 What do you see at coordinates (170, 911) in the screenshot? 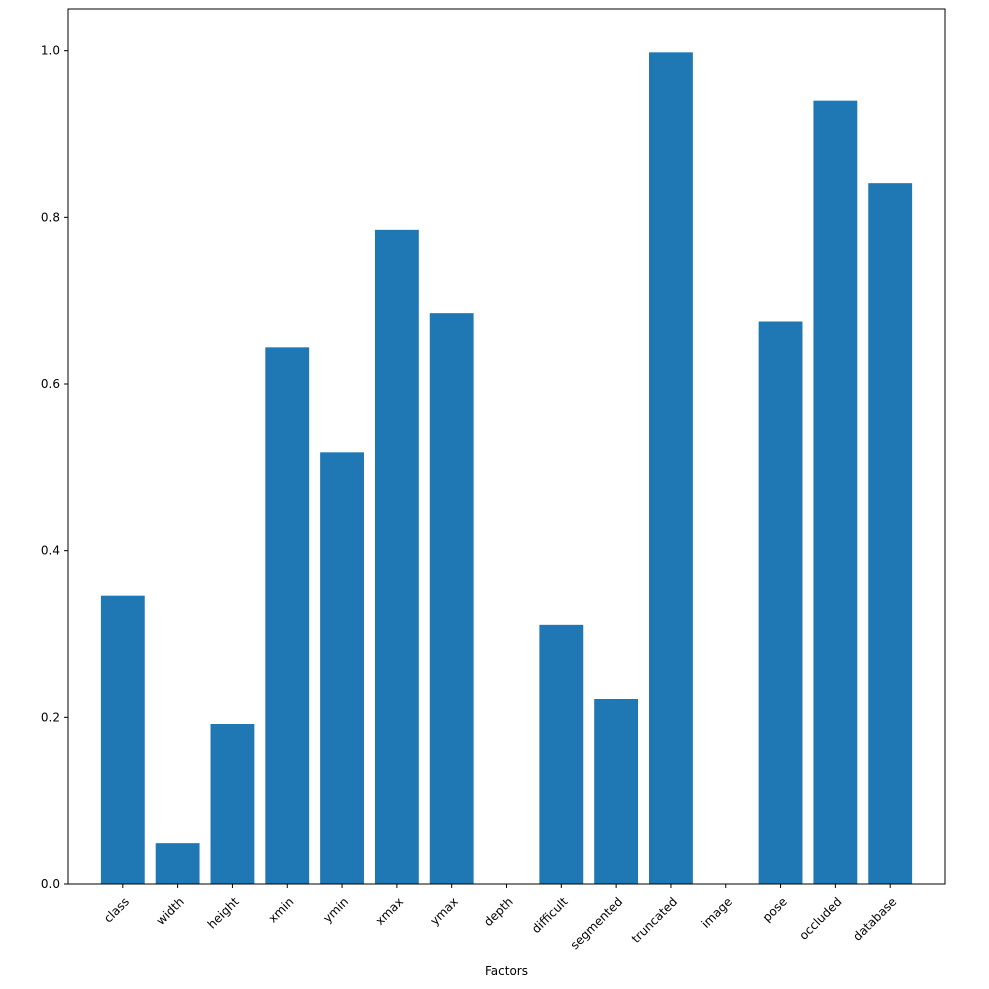
I see `x-tick-label-width: width` at bounding box center [170, 911].